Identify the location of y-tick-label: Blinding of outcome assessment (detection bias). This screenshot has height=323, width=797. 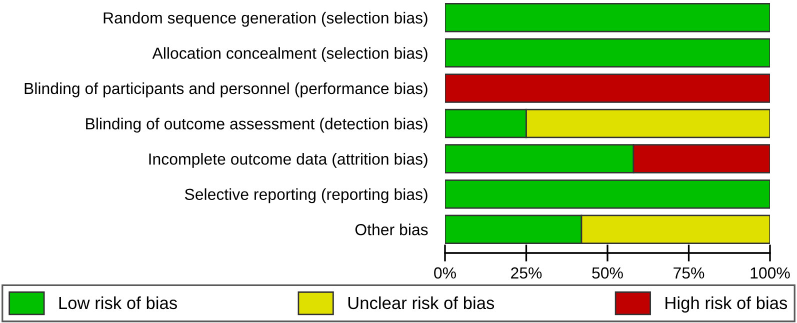
(257, 125).